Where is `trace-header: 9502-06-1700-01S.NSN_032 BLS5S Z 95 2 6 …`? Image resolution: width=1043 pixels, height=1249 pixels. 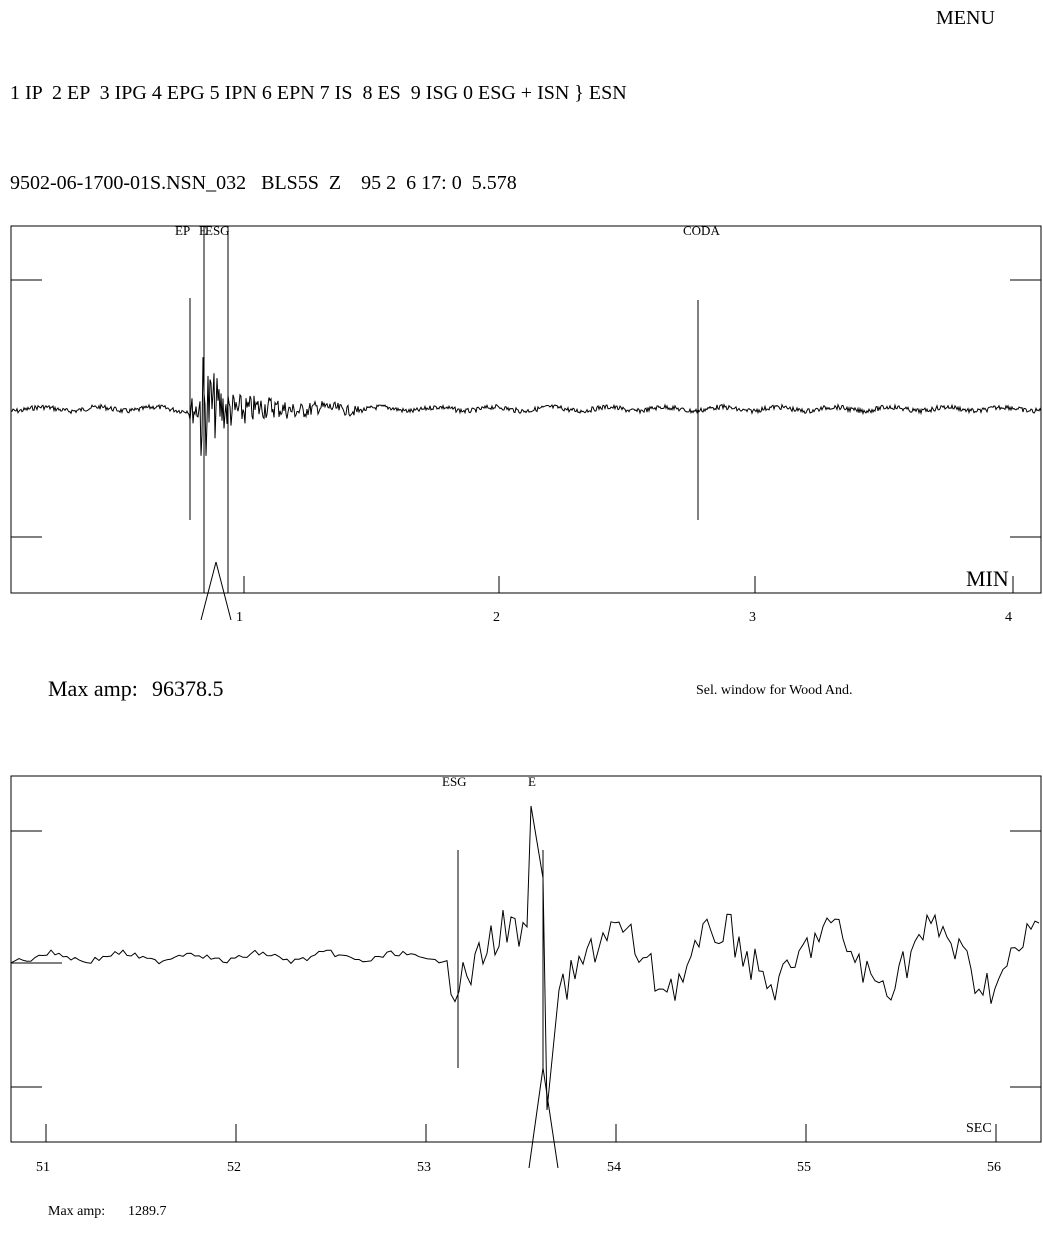
trace-header: 9502-06-1700-01S.NSN_032 BLS5S Z 95 2 6 … is located at coordinates (263, 183).